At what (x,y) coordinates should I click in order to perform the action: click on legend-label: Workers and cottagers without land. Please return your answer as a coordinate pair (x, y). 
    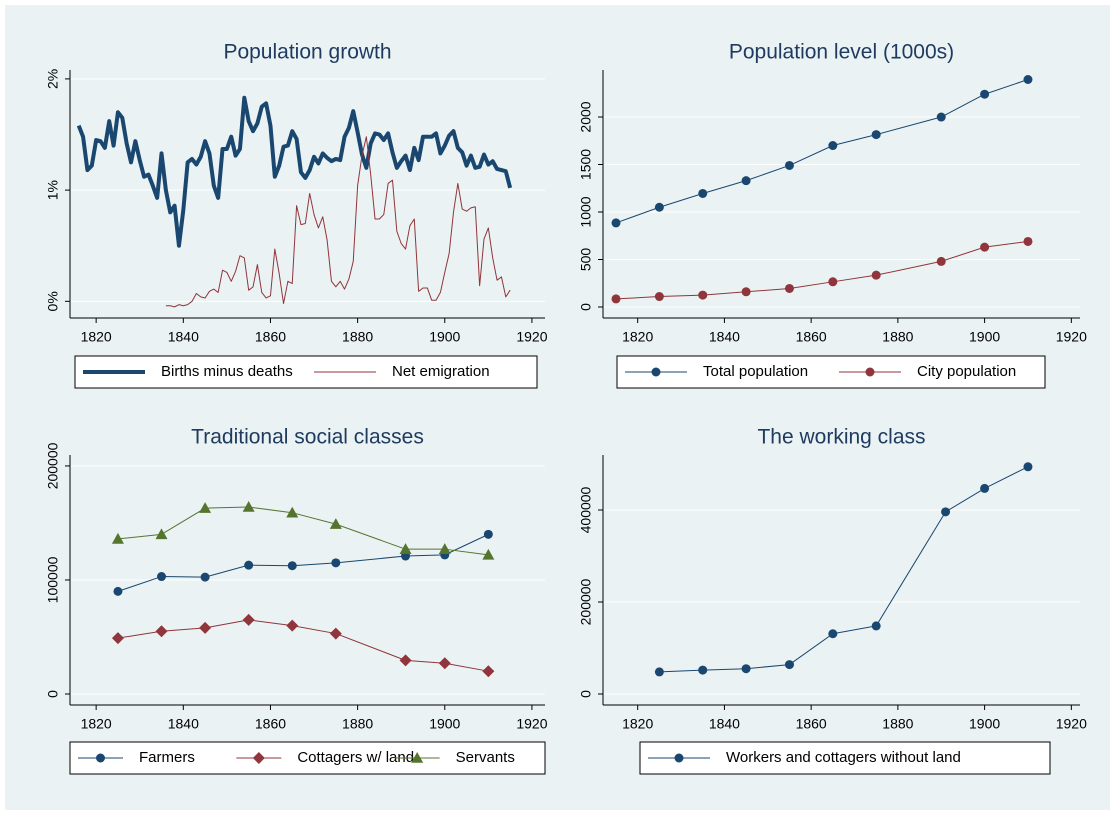
    Looking at the image, I should click on (843, 757).